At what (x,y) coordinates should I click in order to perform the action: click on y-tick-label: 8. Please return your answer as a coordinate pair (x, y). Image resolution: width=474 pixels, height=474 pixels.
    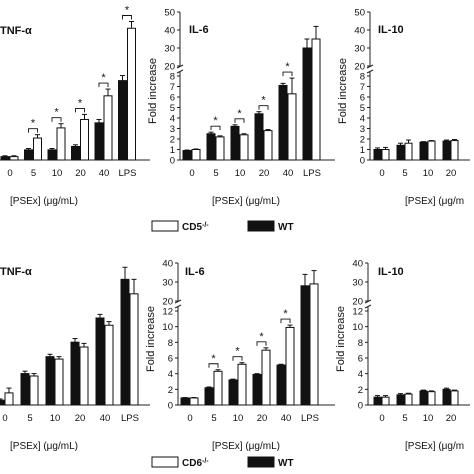
    Looking at the image, I should click on (172, 77).